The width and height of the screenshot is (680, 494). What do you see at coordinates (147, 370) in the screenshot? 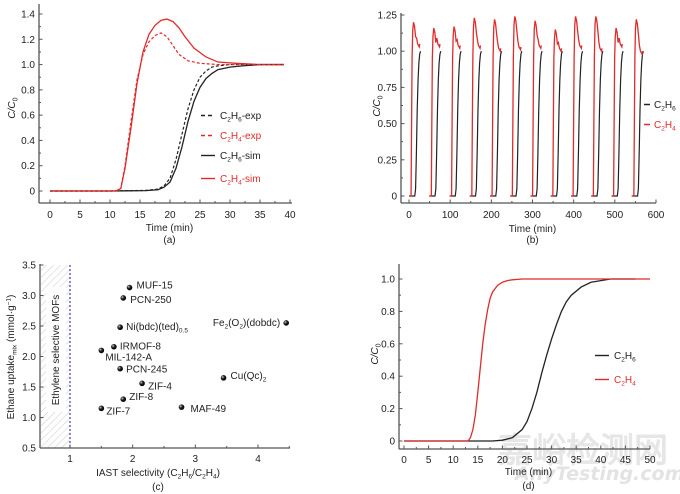
I see `point-label: PCN-245` at bounding box center [147, 370].